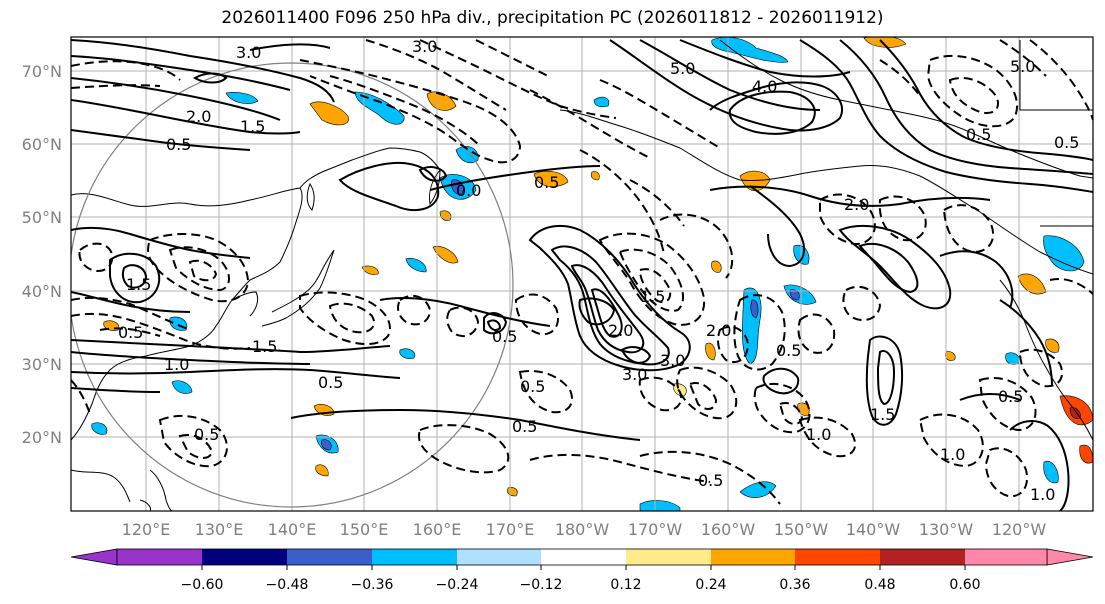 Image resolution: width=1105 pixels, height=604 pixels. What do you see at coordinates (457, 585) in the screenshot?
I see `colorbar-tick-label: −0.24` at bounding box center [457, 585].